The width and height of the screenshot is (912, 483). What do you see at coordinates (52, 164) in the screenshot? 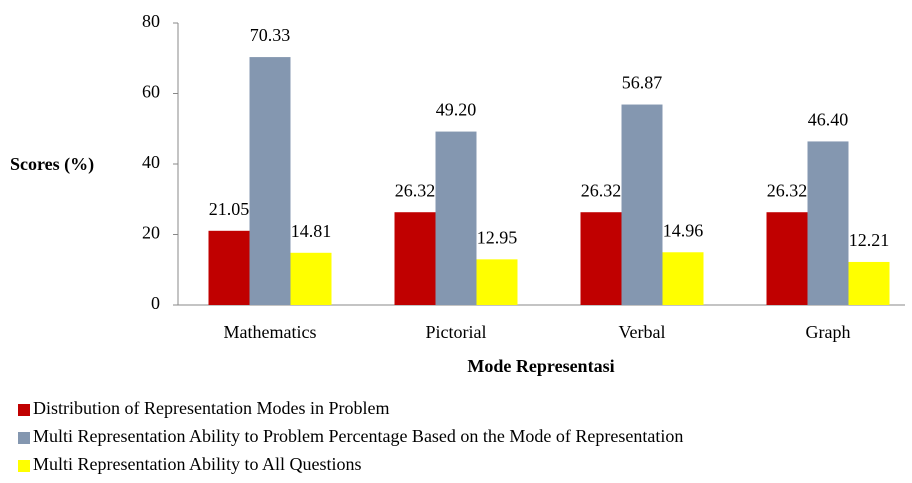
I see `y-axis-title: Scores (%)` at bounding box center [52, 164].